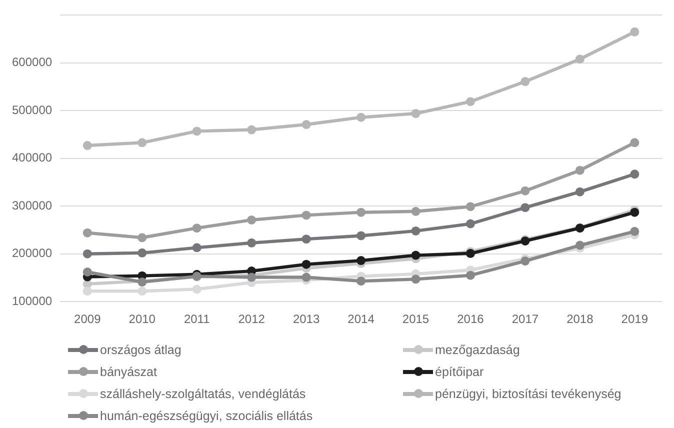  Describe the element at coordinates (528, 393) in the screenshot. I see `legend-label: pénzügyi, biztosítási tevékenység` at that location.